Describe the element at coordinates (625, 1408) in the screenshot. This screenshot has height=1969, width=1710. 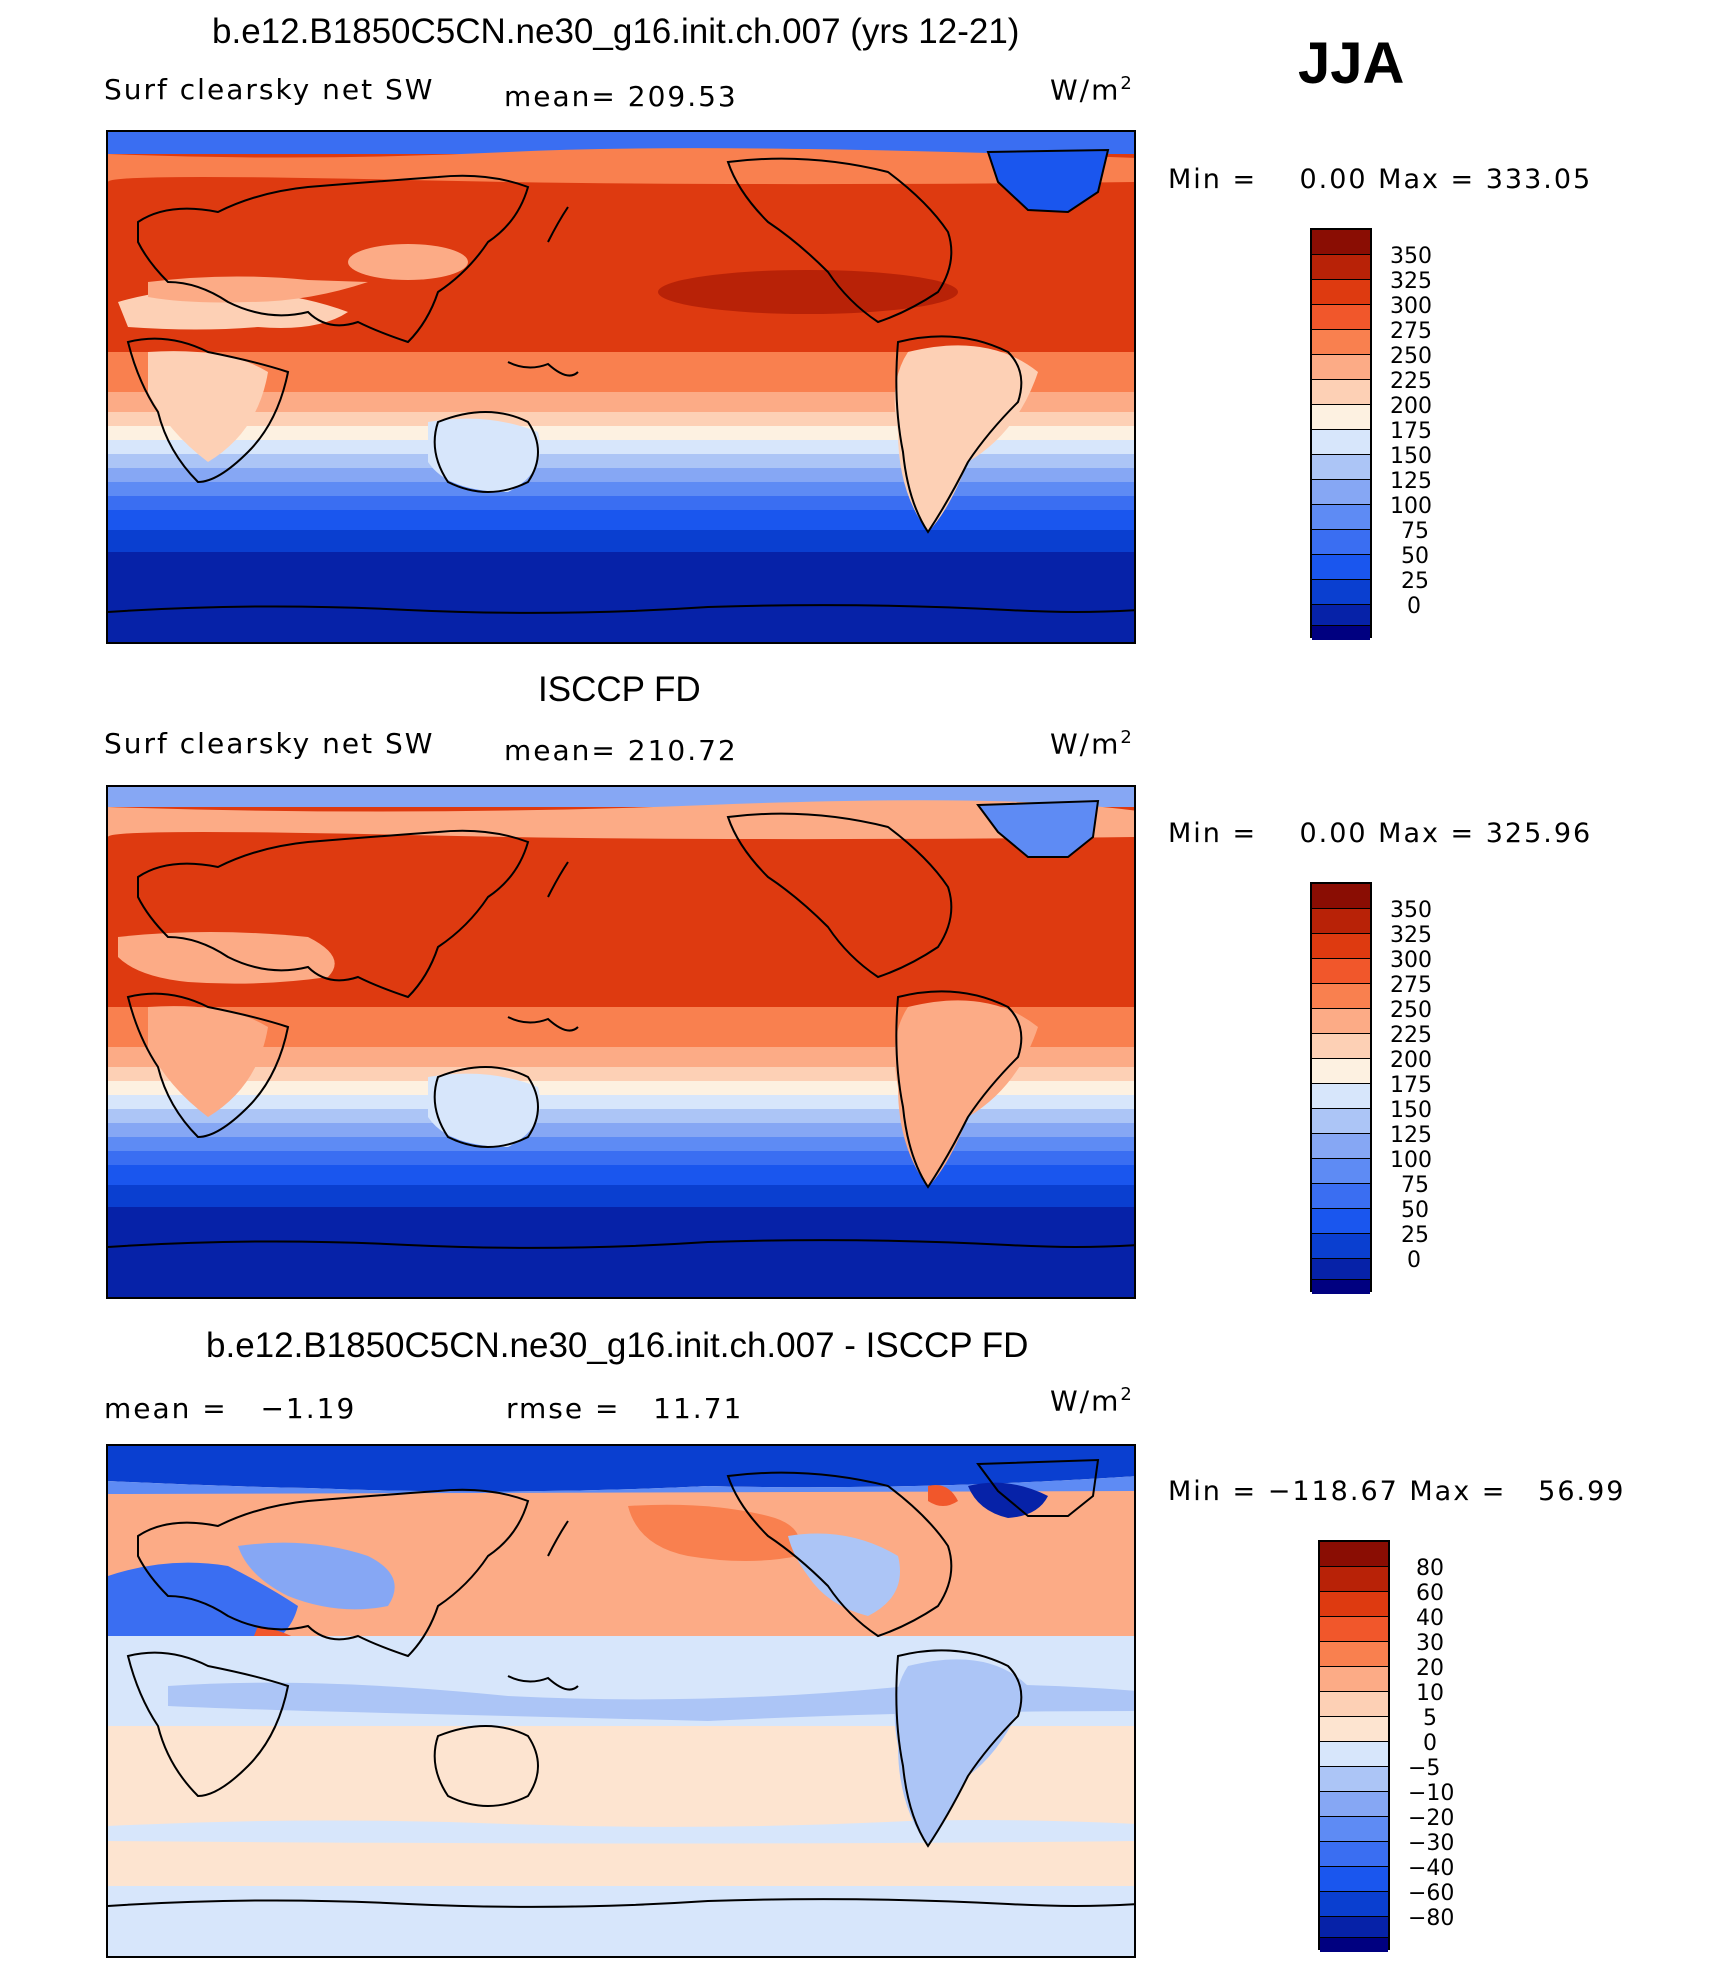
I see `panel-3-rmse-label: rmse = 11.71` at that location.